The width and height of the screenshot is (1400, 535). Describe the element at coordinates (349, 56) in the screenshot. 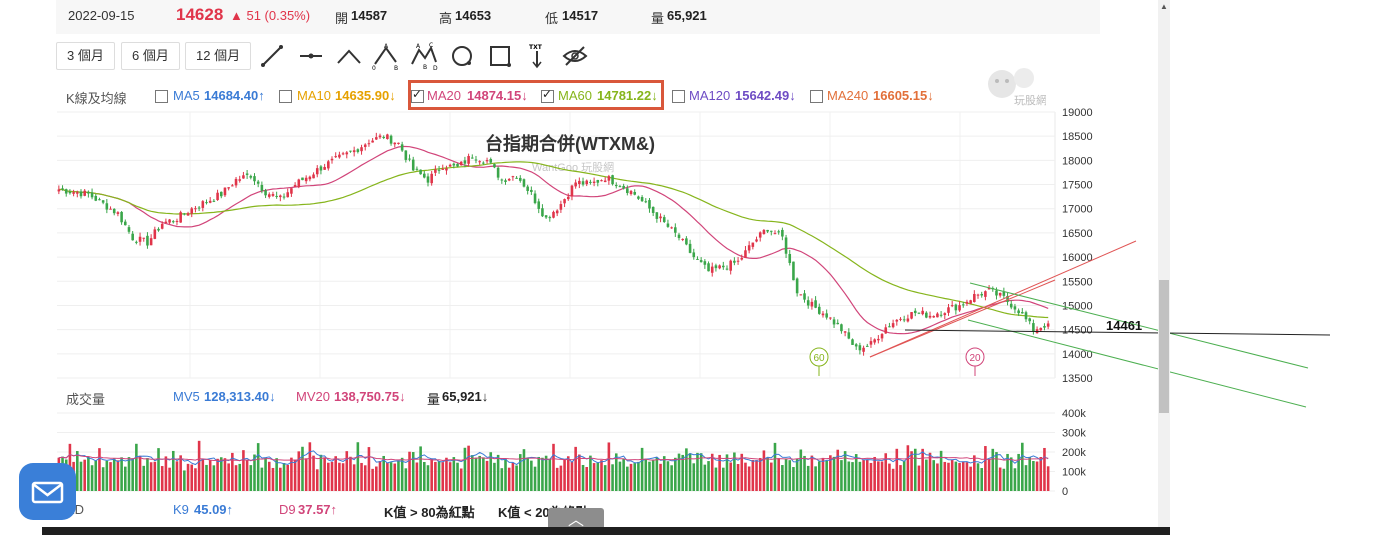

I see `angle-tool-icon` at that location.